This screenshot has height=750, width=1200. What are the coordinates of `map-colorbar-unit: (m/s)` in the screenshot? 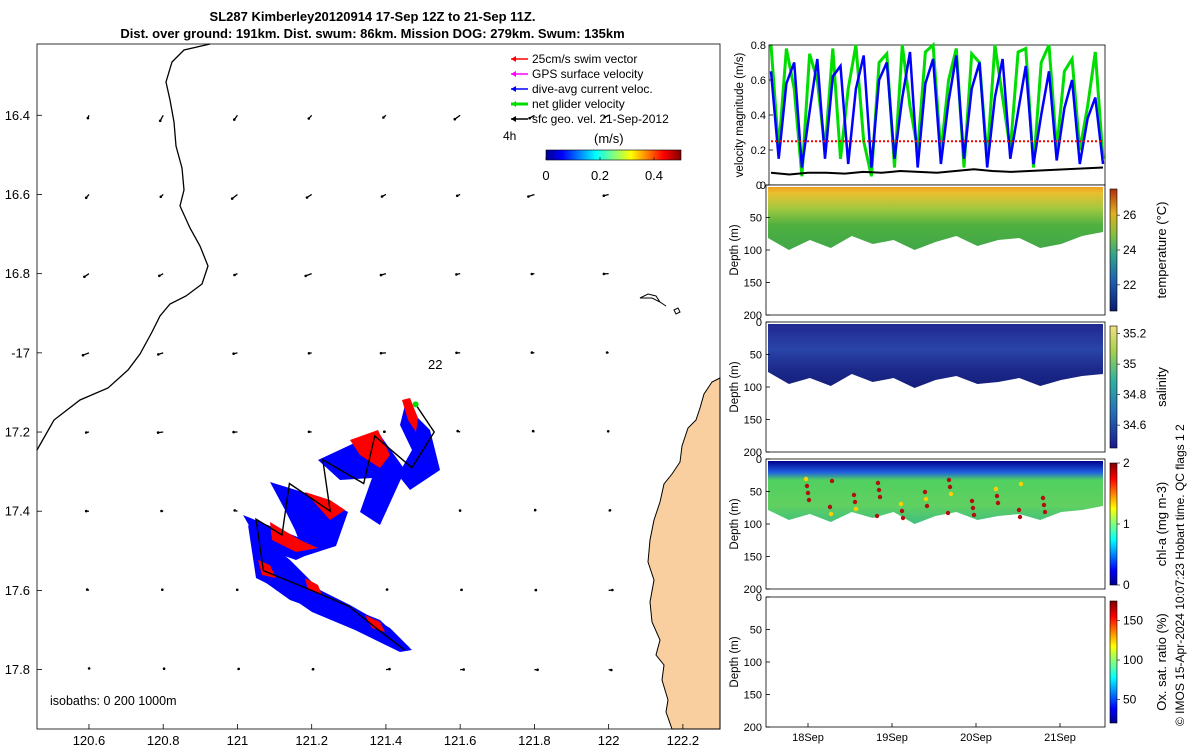 It's located at (609, 138).